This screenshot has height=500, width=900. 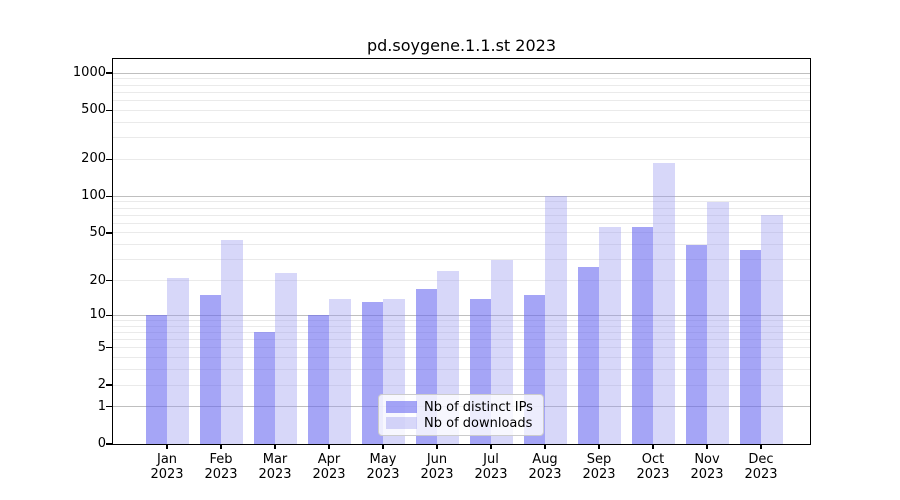 I want to click on x-tick-label-feb: Feb 2023, so click(x=221, y=467).